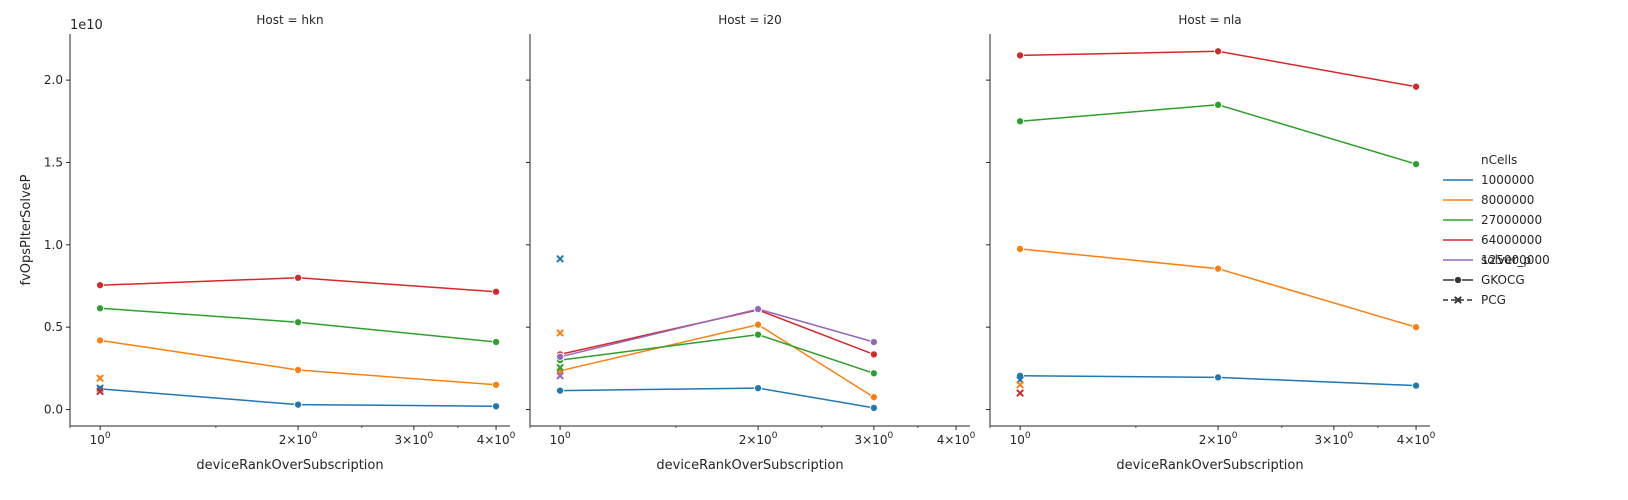 This screenshot has height=500, width=1628. I want to click on legend-entry-125000000: 125000000, so click(1496, 260).